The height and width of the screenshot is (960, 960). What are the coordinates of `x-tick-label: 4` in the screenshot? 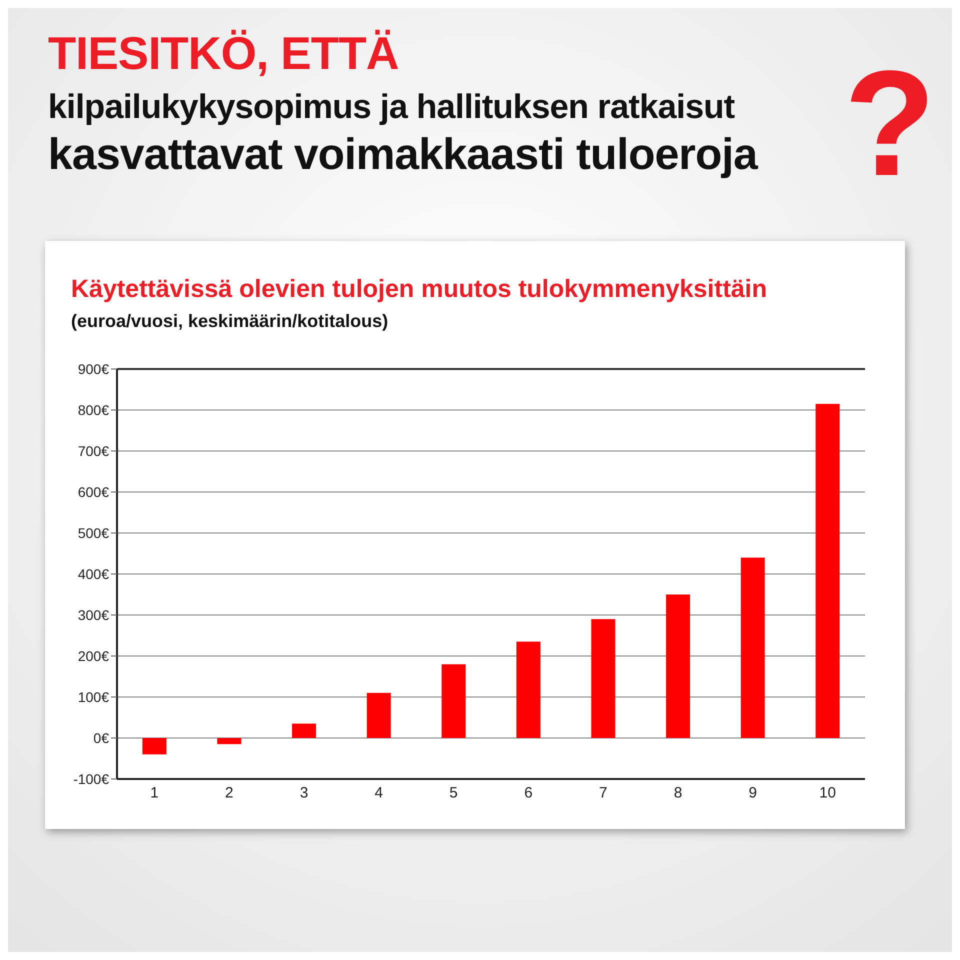 It's located at (378, 793).